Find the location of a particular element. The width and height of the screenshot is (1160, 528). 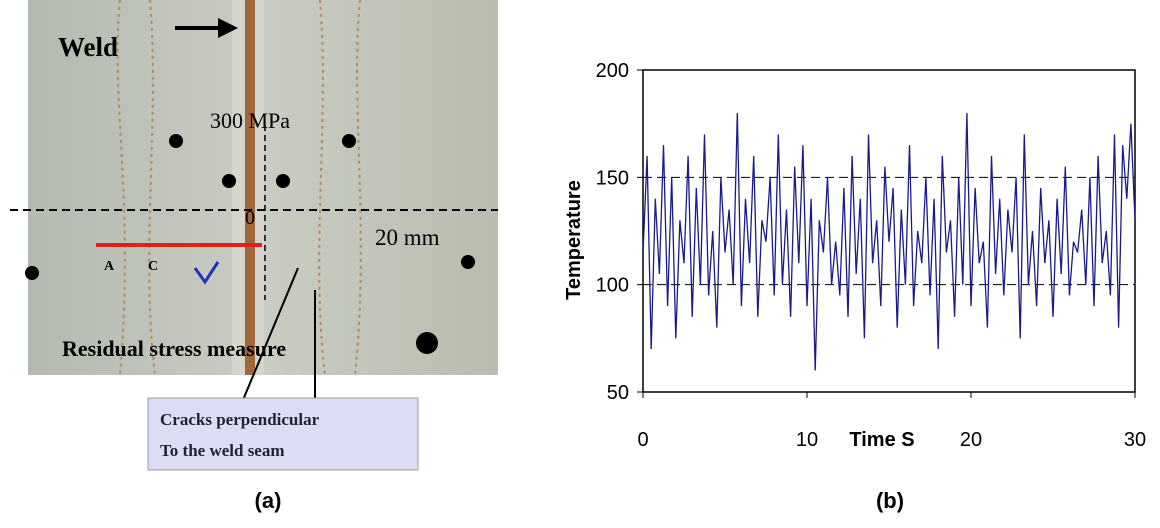

panel-label: (b) is located at coordinates (890, 500).